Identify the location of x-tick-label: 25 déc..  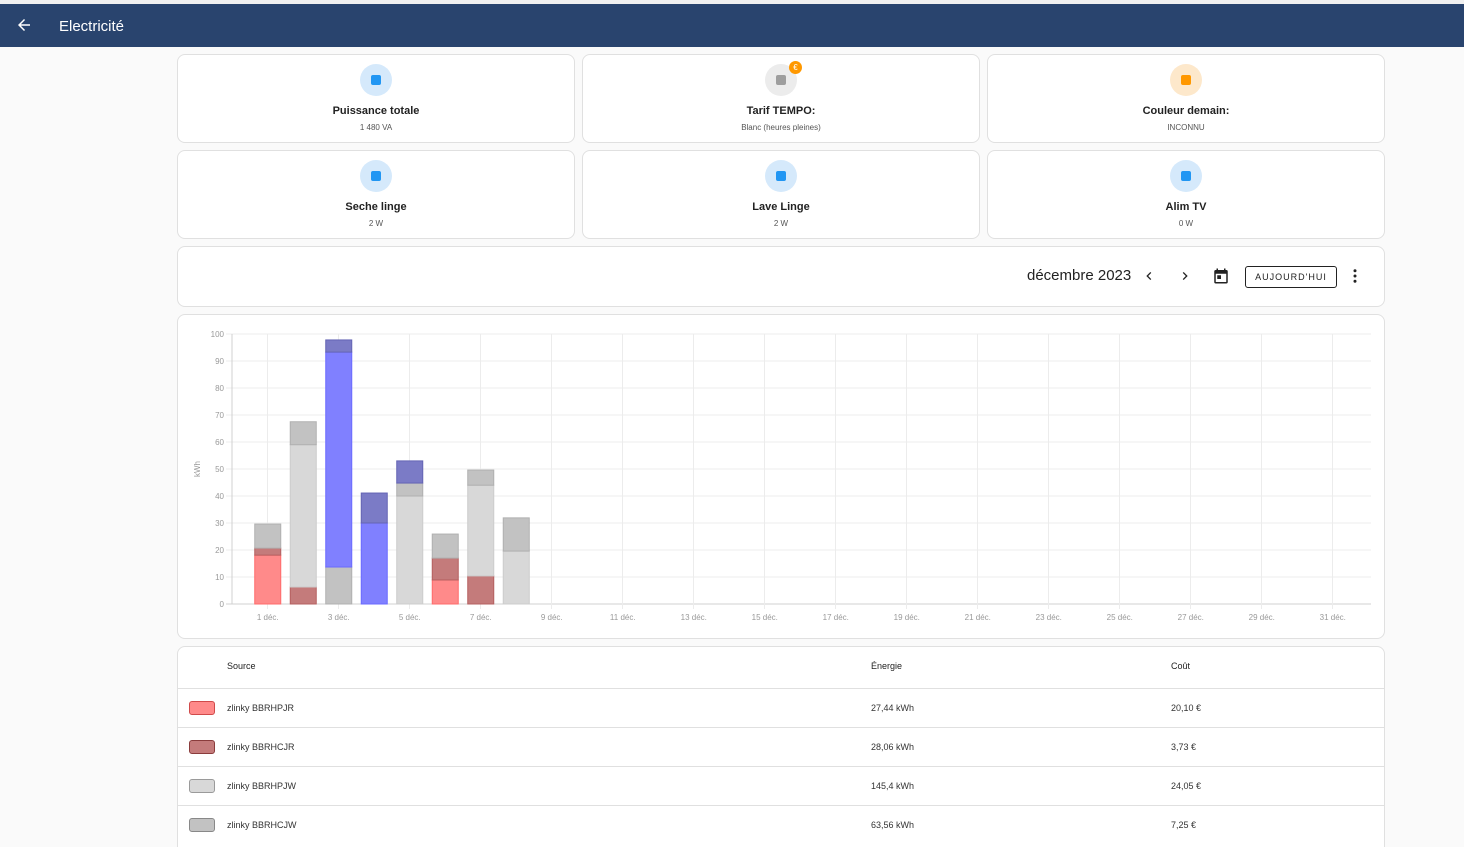
(1120, 617).